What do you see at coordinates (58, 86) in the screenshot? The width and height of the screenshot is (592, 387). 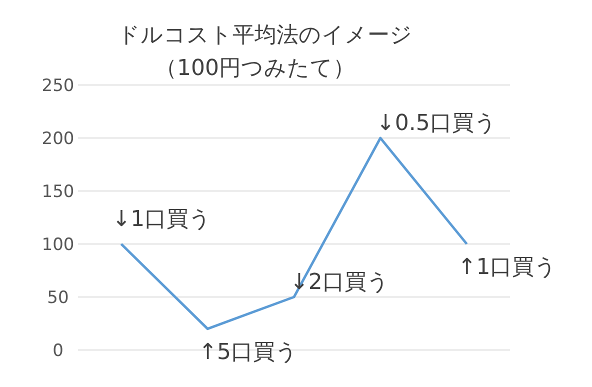 I see `y-tick-label: 250` at bounding box center [58, 86].